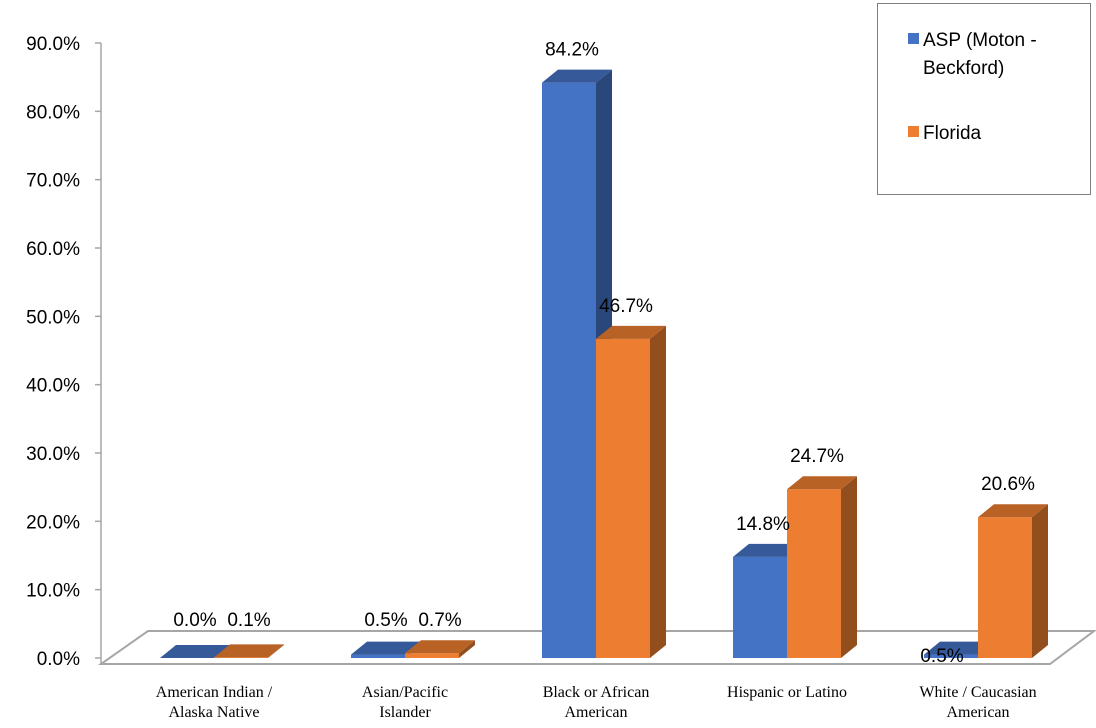 The width and height of the screenshot is (1096, 728). What do you see at coordinates (817, 456) in the screenshot?
I see `data-label: 24.7%` at bounding box center [817, 456].